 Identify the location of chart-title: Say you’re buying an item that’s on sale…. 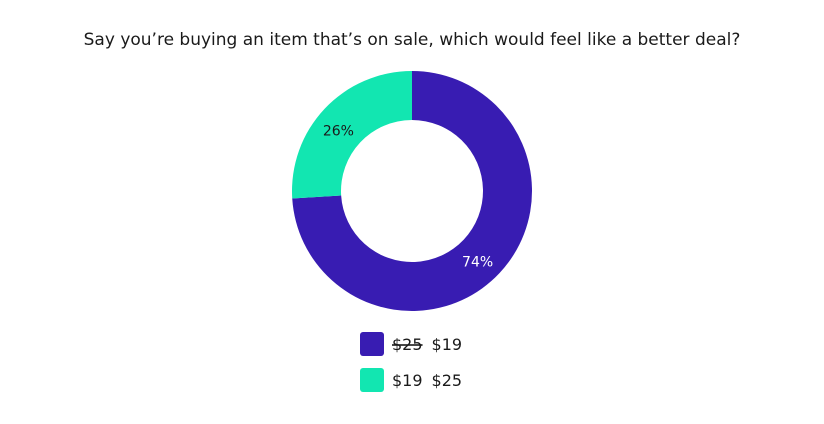
(412, 40).